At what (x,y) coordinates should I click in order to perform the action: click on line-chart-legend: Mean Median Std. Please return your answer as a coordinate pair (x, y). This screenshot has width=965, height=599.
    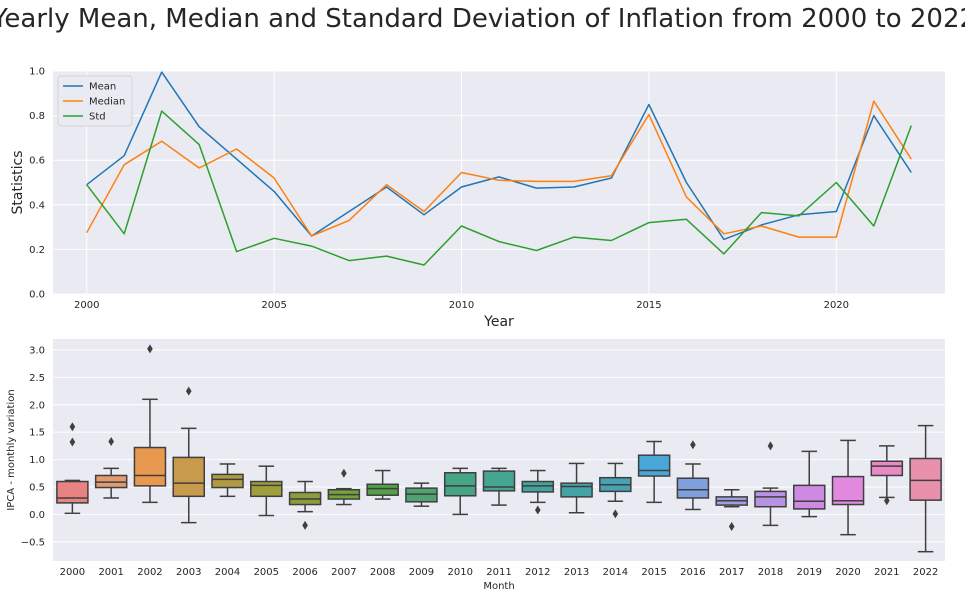
    Looking at the image, I should click on (95, 101).